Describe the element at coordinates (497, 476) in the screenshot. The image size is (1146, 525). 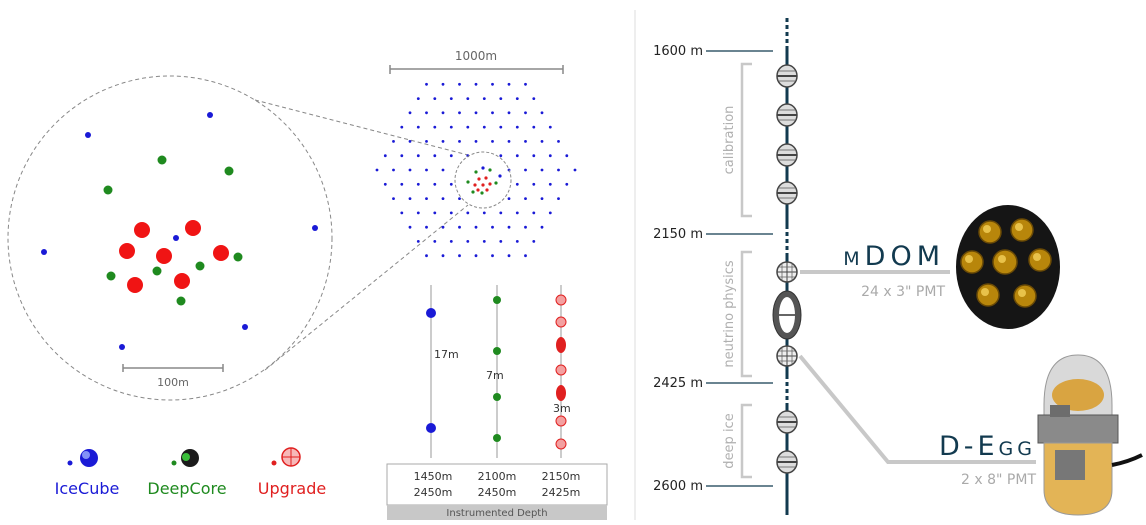
I see `depth-col2-top: 2100m` at that location.